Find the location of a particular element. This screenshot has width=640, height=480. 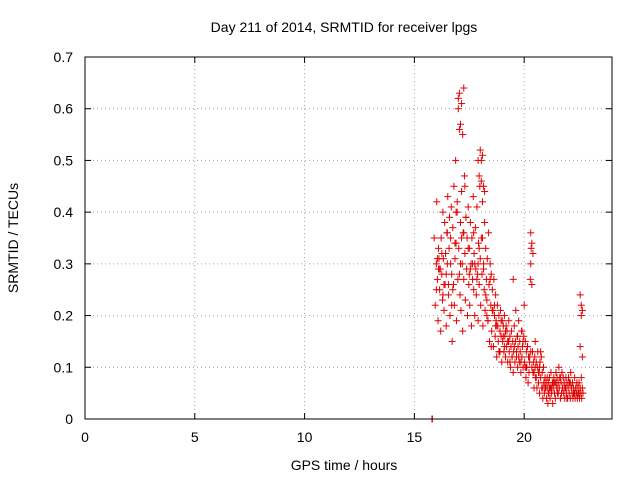

y-tick-label: 0.5 is located at coordinates (64, 160).